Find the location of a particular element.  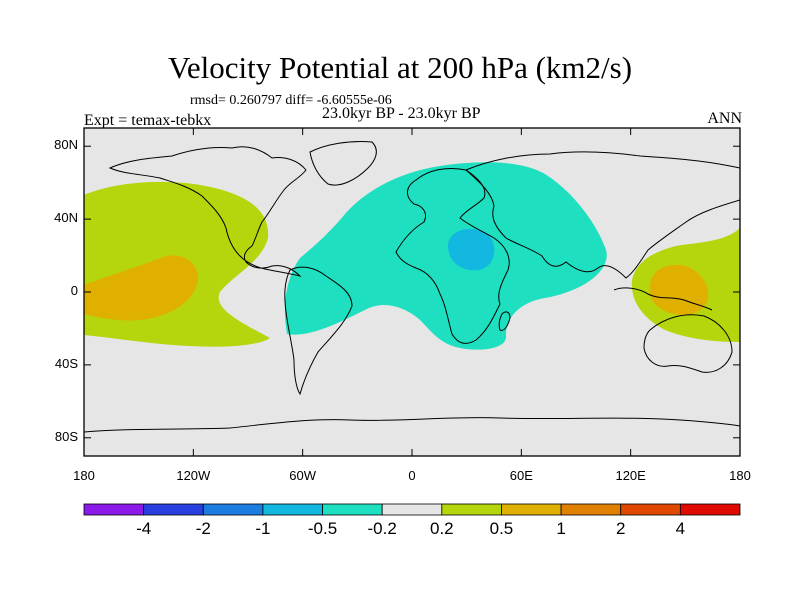

middle-east-strong-negative-region is located at coordinates (471, 249).